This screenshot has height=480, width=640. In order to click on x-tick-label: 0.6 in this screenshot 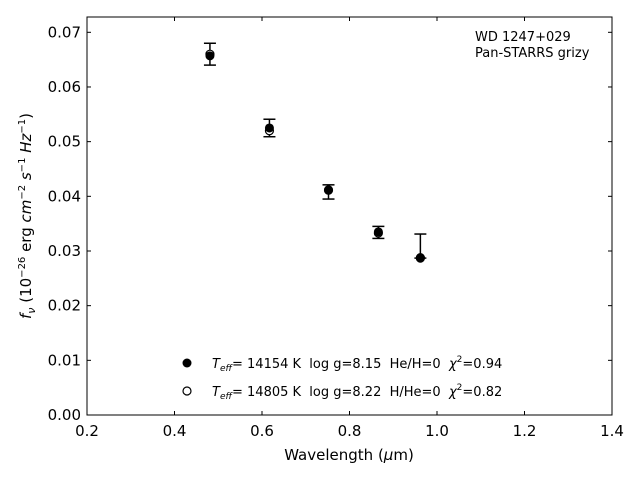, I will do `click(262, 431)`.